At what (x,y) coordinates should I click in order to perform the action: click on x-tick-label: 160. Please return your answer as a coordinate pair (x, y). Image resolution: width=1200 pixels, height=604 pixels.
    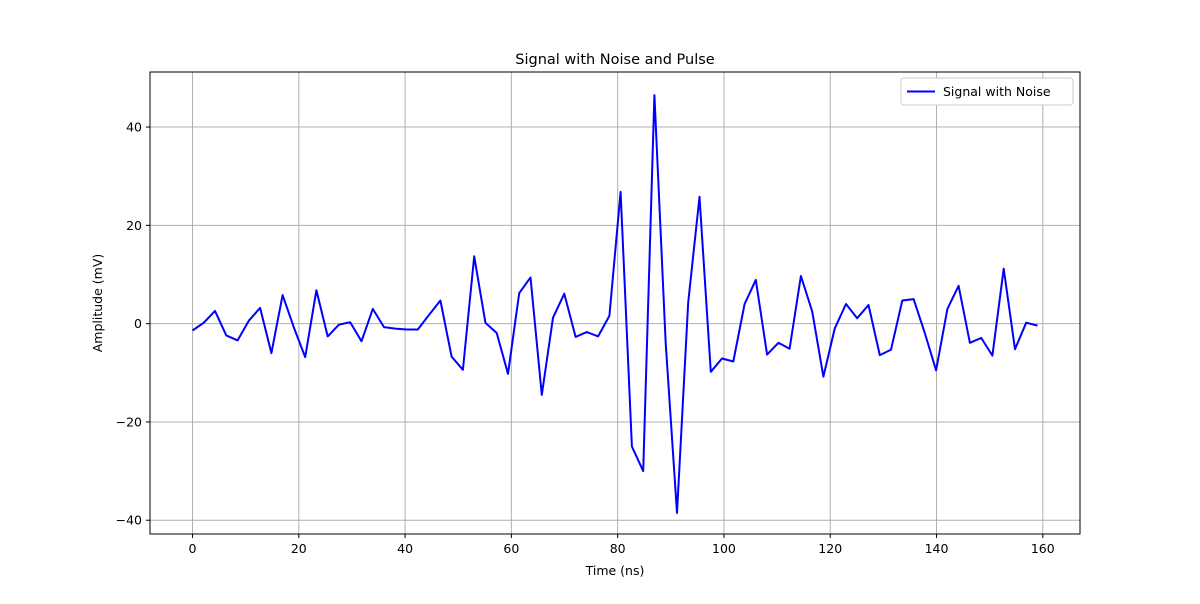
    Looking at the image, I should click on (1043, 548).